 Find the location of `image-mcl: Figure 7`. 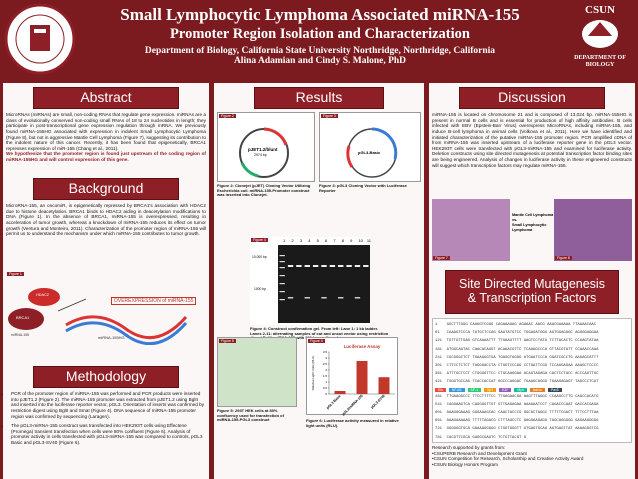

image-mcl: Figure 7 is located at coordinates (471, 230).